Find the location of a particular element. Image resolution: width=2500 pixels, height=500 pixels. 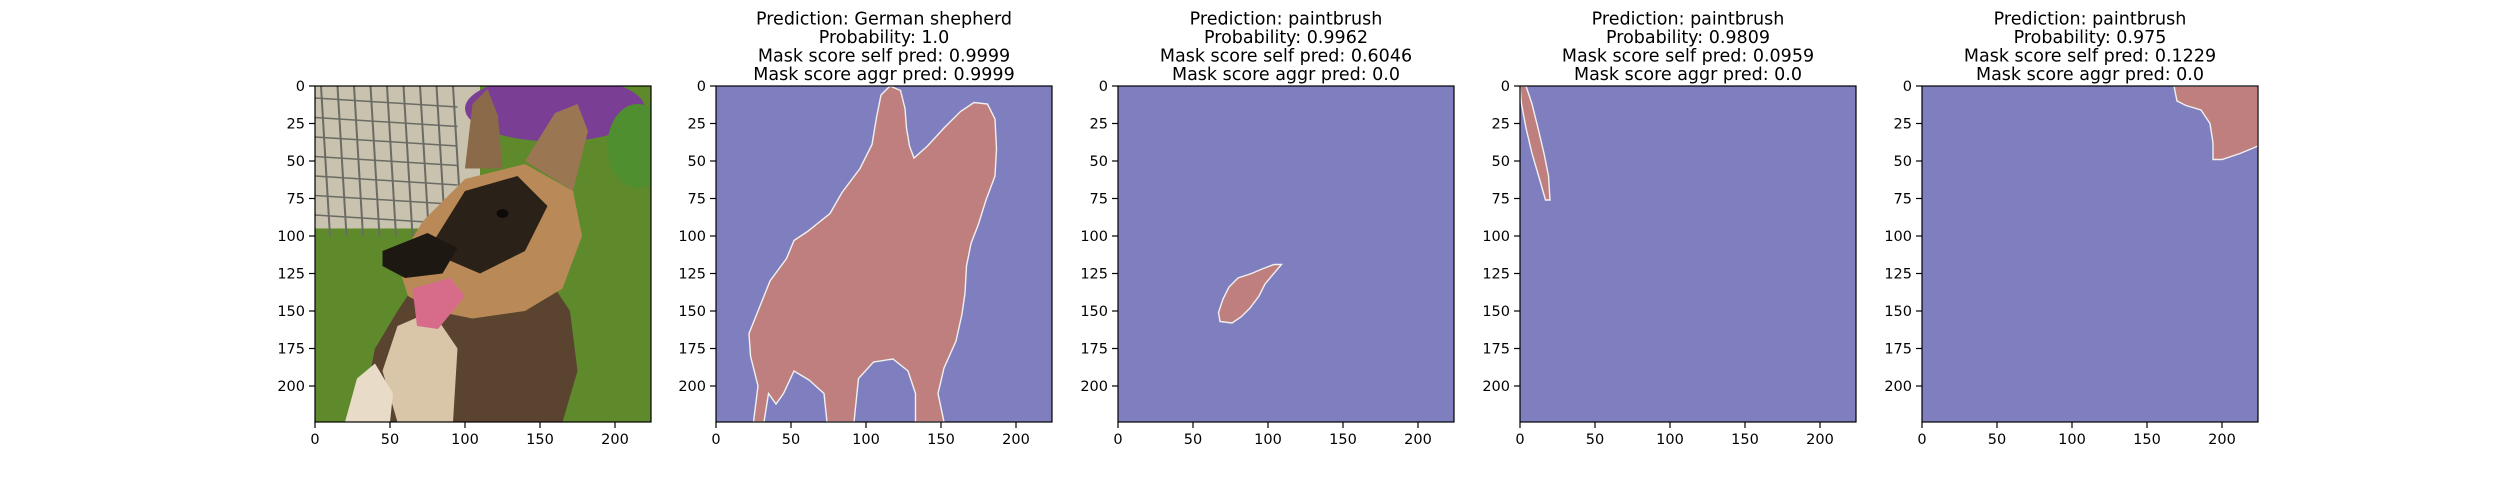

panel-title-line: Prediction: German shepherd is located at coordinates (884, 20).